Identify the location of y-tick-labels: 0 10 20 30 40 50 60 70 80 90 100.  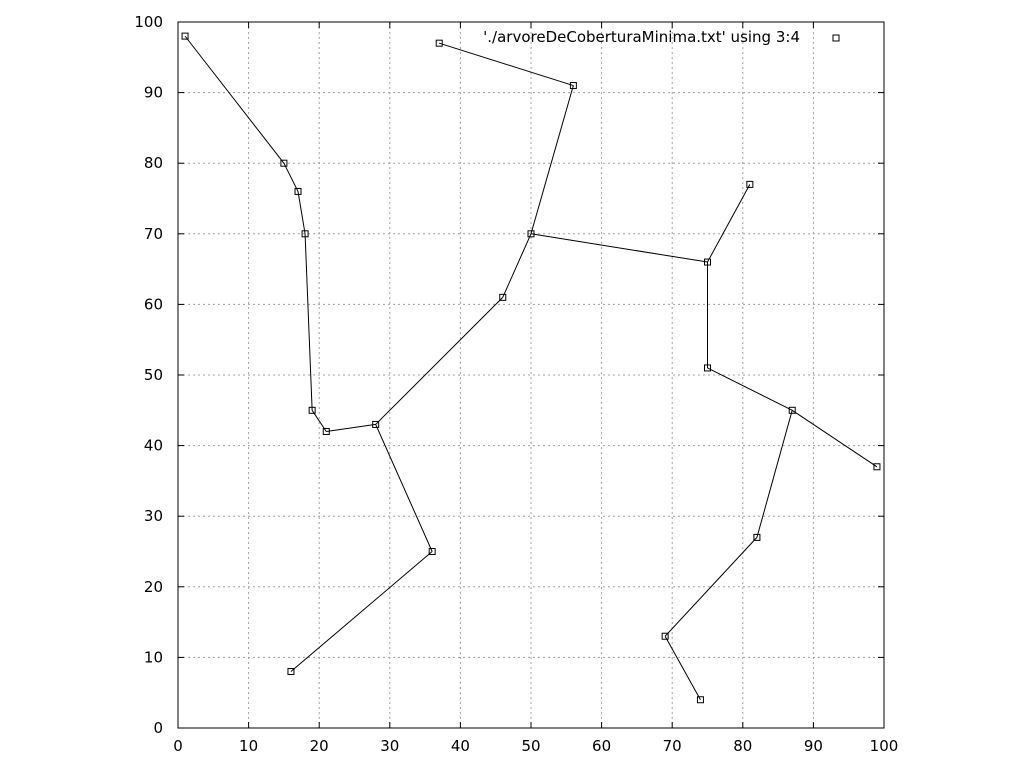
(148, 375).